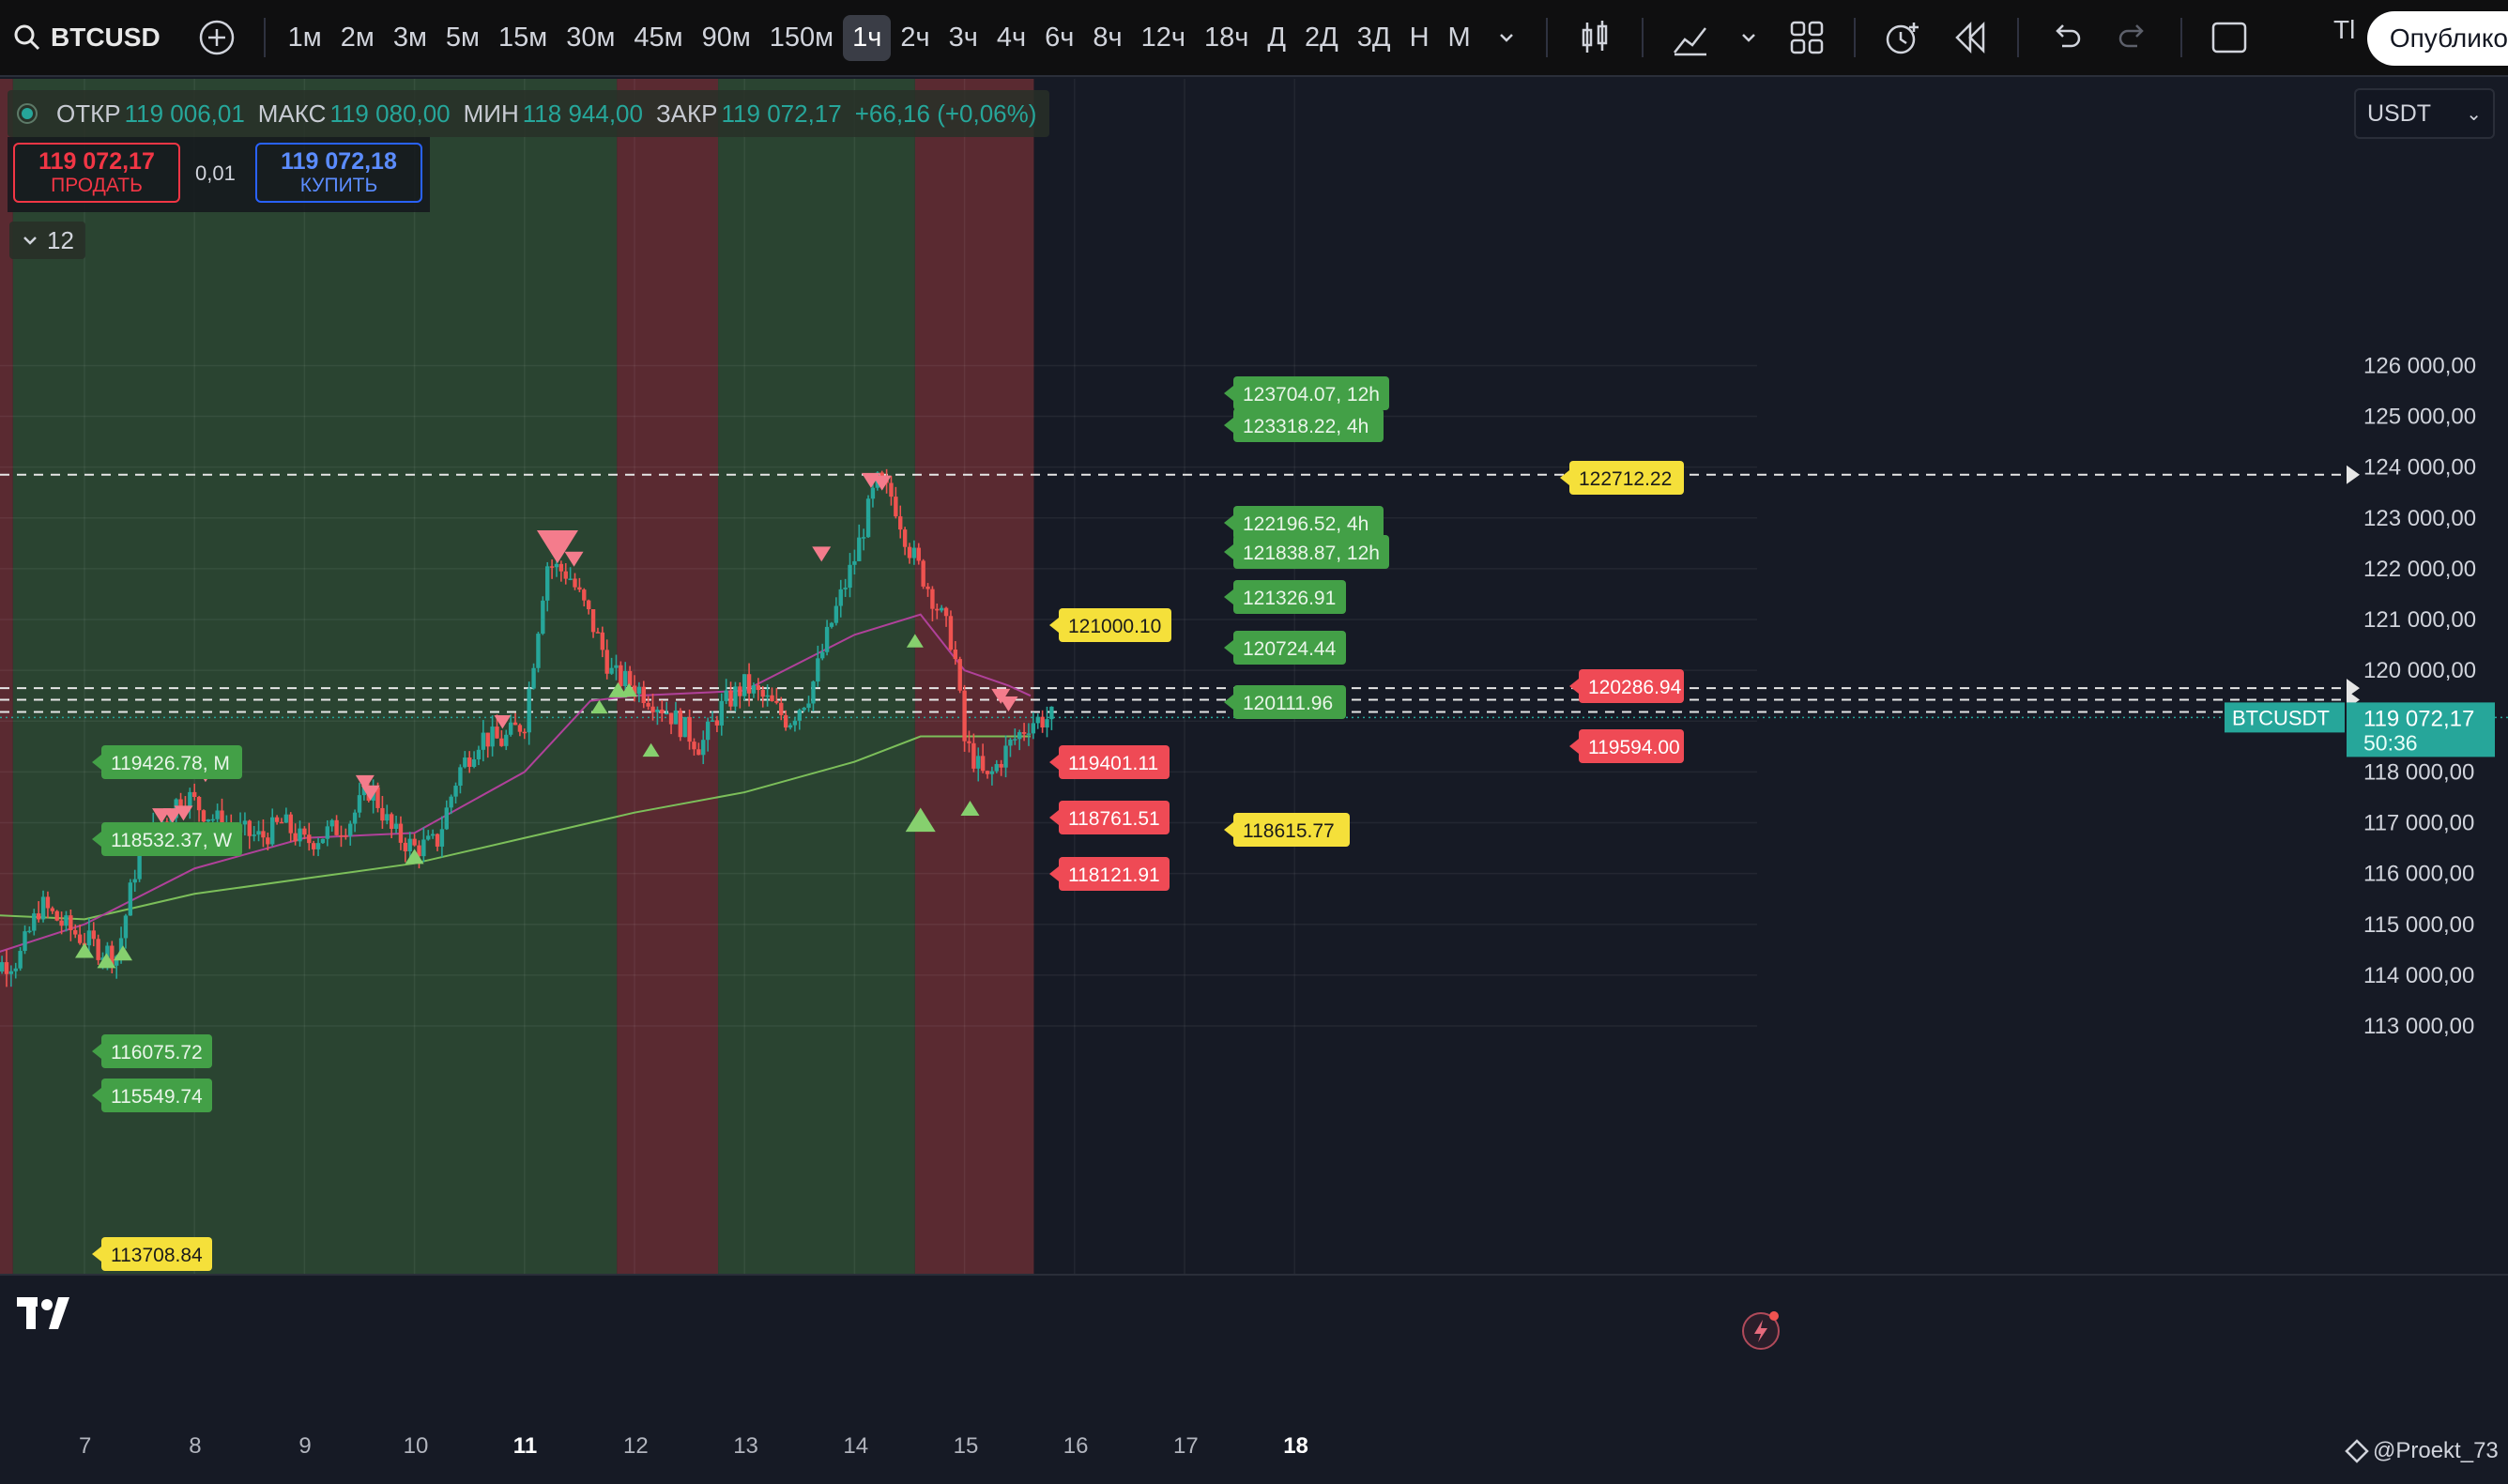  Describe the element at coordinates (1806, 37) in the screenshot. I see `layout-grid-icon` at that location.